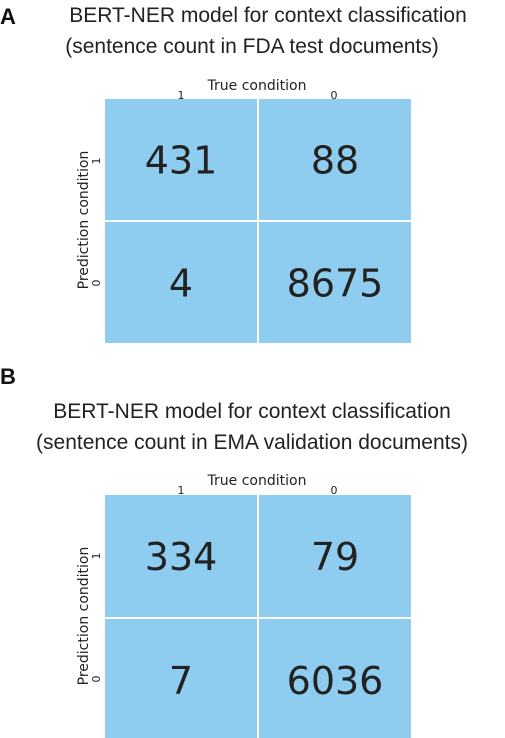 Image resolution: width=505 pixels, height=738 pixels. I want to click on panel-a-x-axis-label: True condition, so click(257, 86).